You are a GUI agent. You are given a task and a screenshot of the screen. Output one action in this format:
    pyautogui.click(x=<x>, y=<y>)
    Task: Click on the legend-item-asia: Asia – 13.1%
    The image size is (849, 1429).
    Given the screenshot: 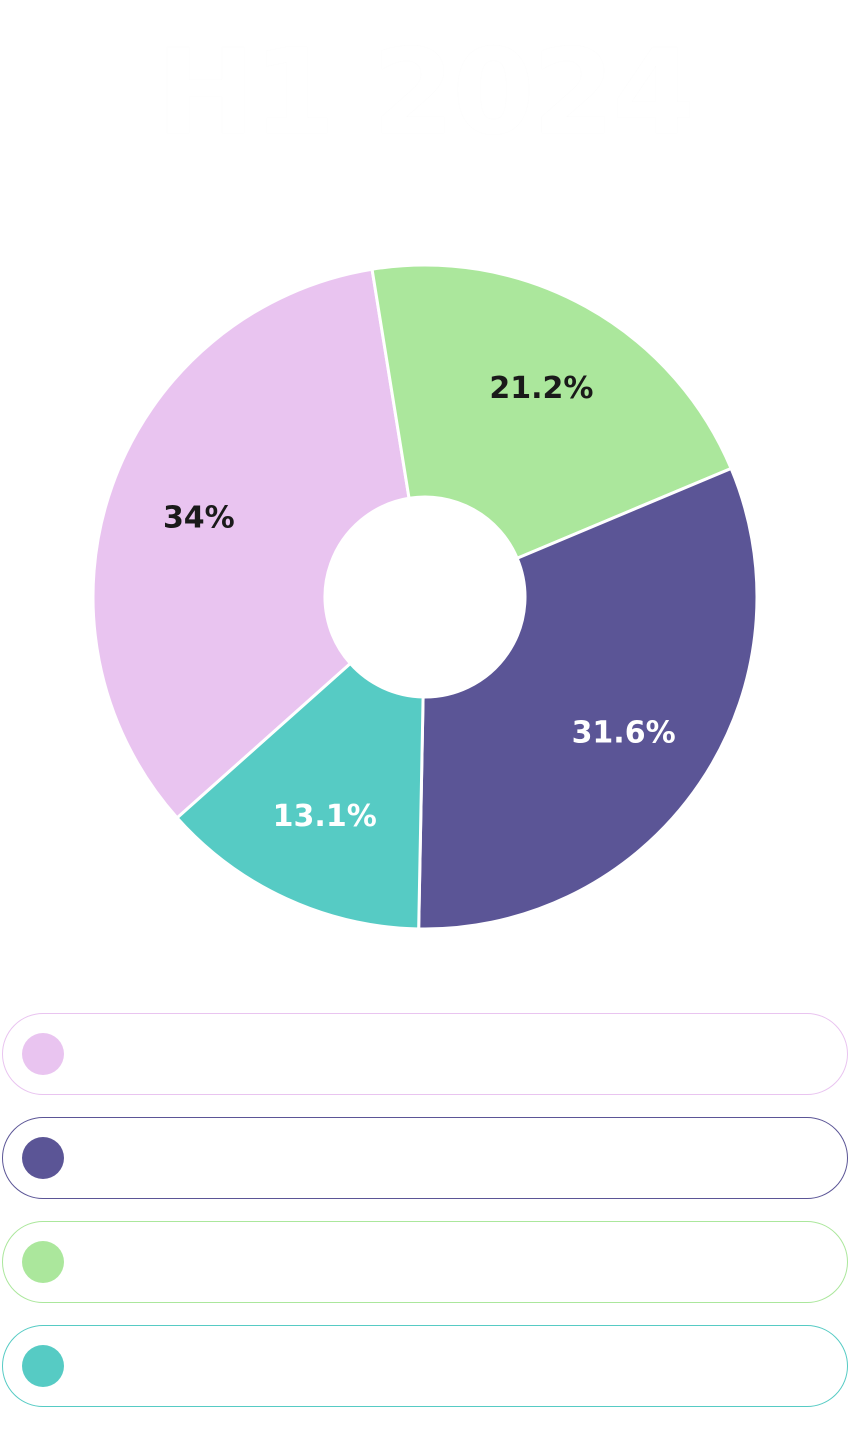 What is the action you would take?
    pyautogui.click(x=425, y=1366)
    